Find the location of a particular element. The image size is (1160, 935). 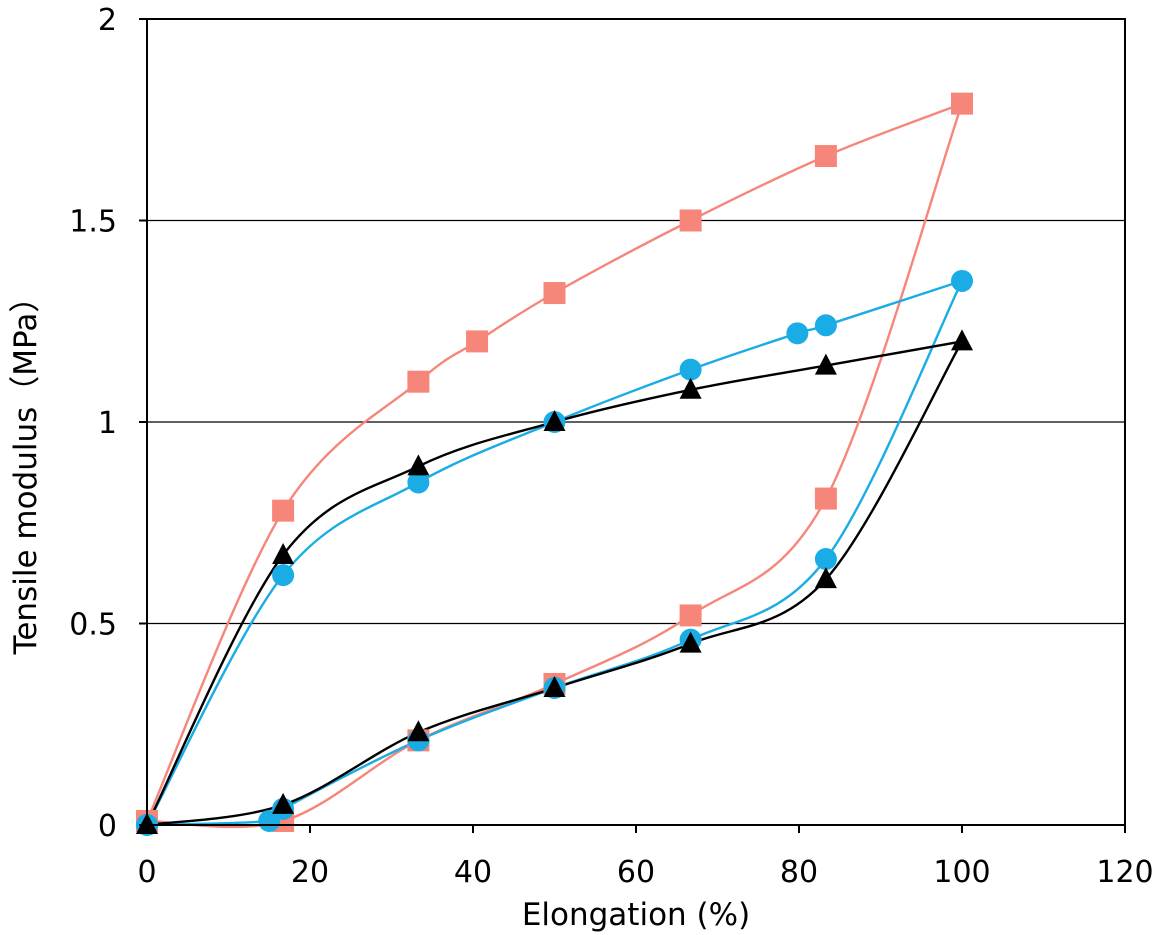

y-tick-label: 1 is located at coordinates (107, 423).